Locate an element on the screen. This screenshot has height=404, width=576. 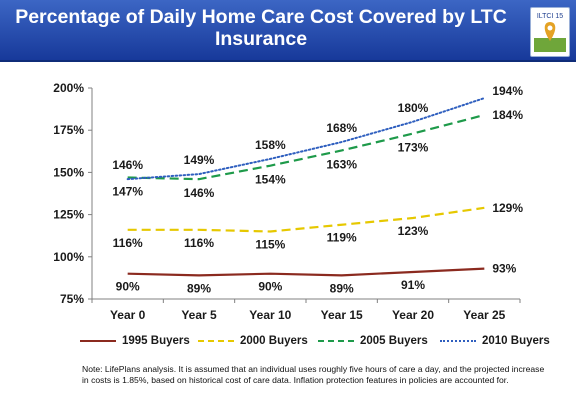
iltci-logo: ILTCI 15 is located at coordinates (550, 32).